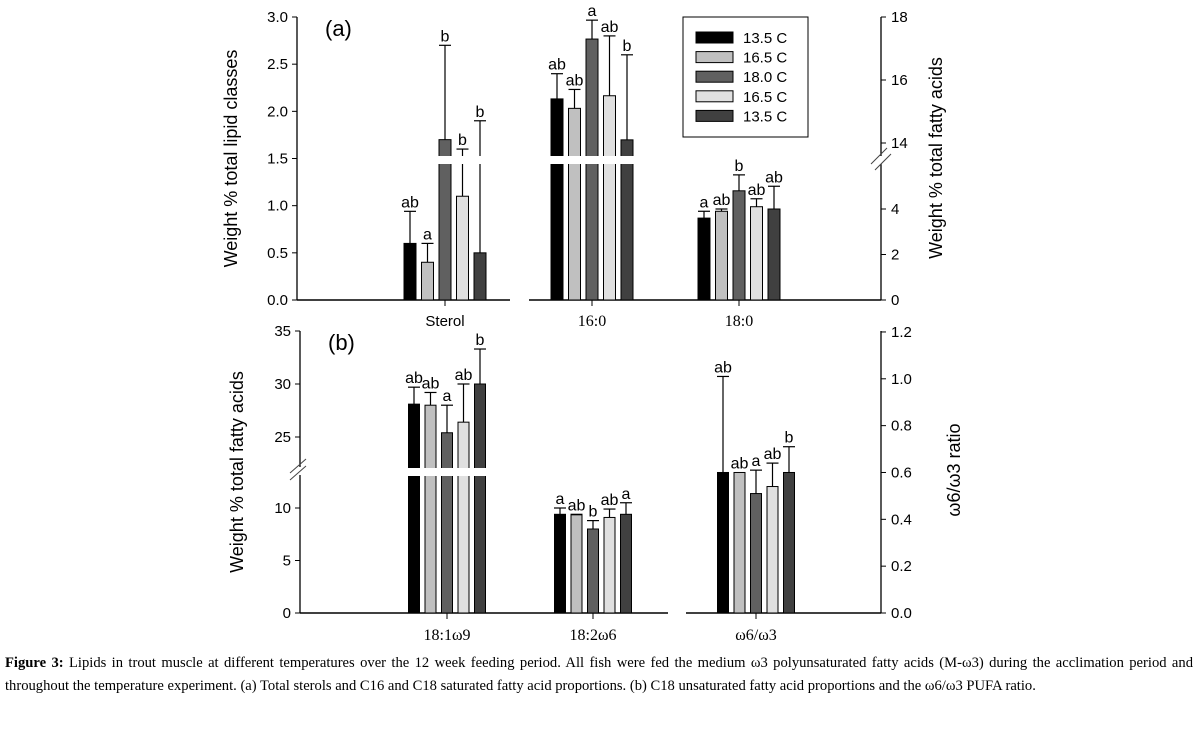  Describe the element at coordinates (277, 253) in the screenshot. I see `y-tick-label-left: 0.5` at that location.